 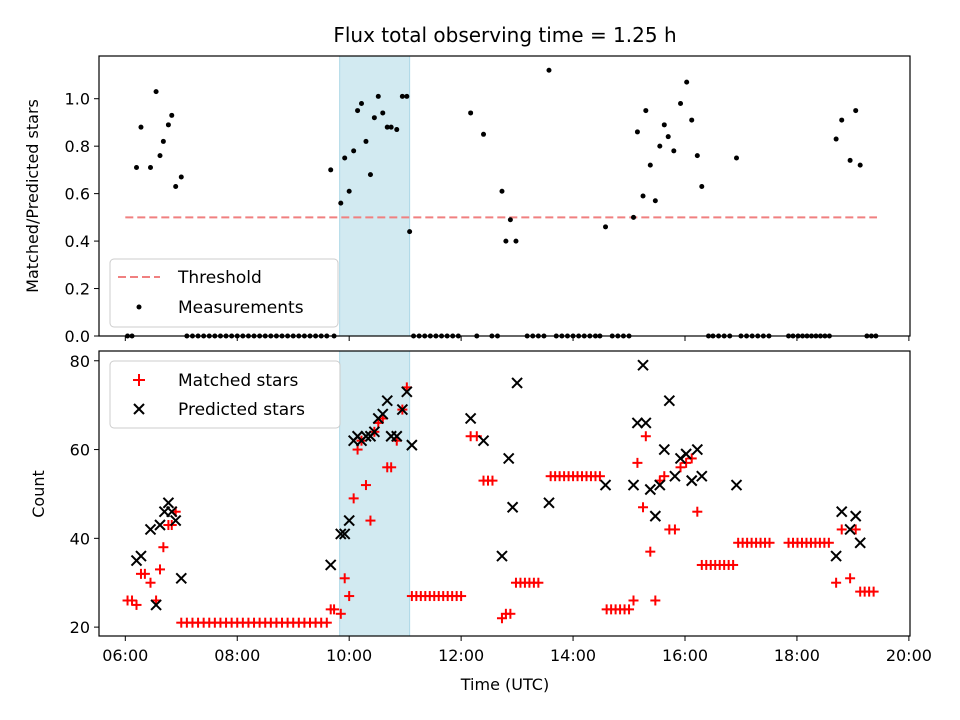 I want to click on top-ytick-label: 0.2, so click(x=77, y=289).